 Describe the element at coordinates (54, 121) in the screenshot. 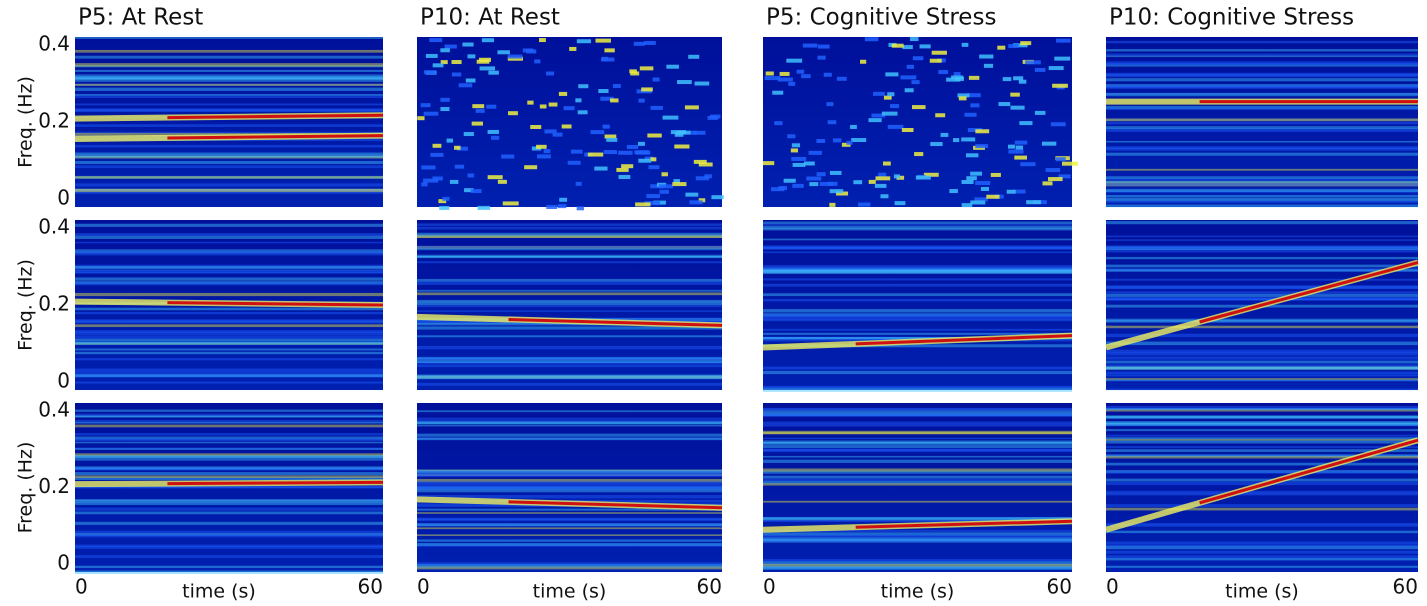

I see `y-tick-label: 0.2` at that location.